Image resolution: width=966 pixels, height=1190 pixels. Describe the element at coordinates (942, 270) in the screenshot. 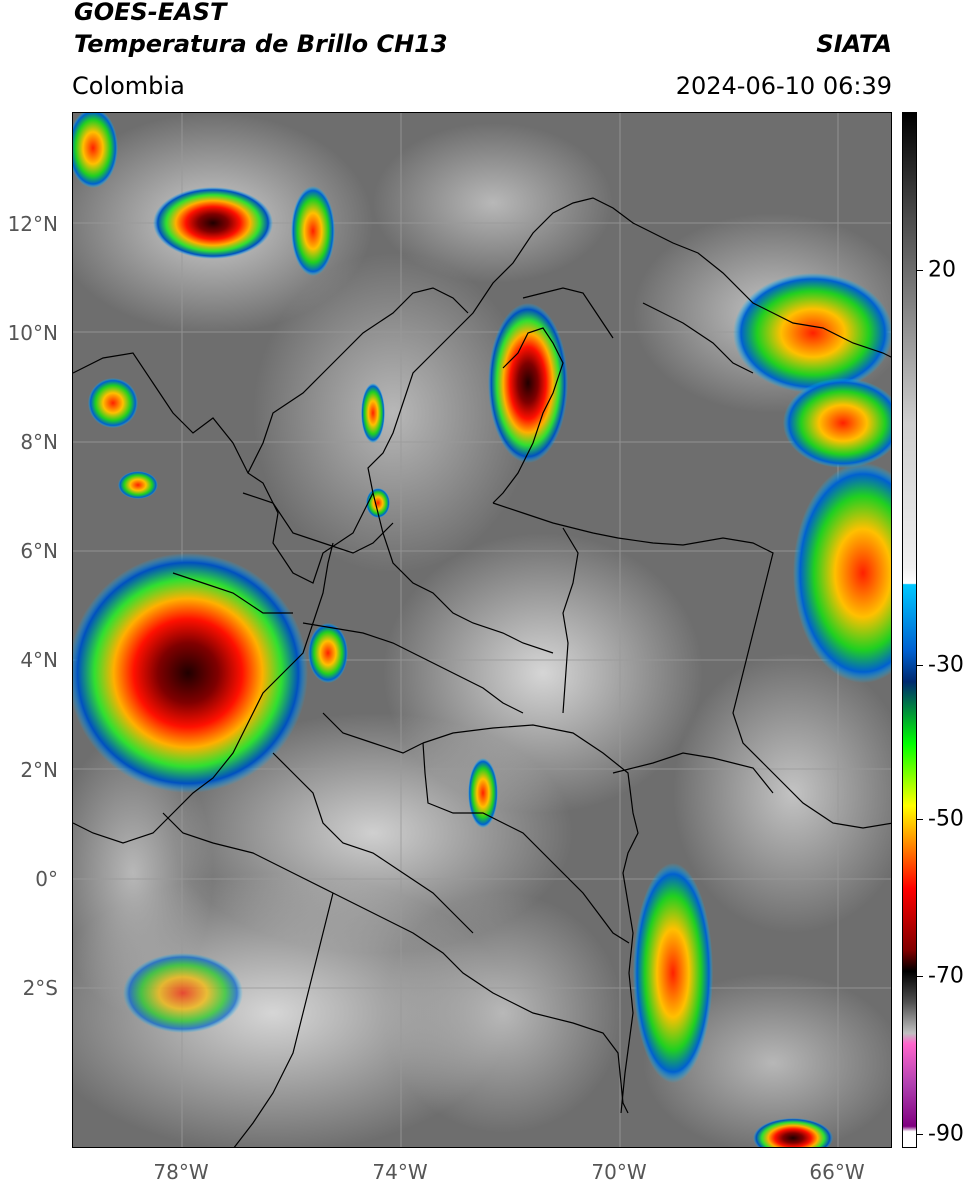

I see `colorbar-label-20: 20` at that location.